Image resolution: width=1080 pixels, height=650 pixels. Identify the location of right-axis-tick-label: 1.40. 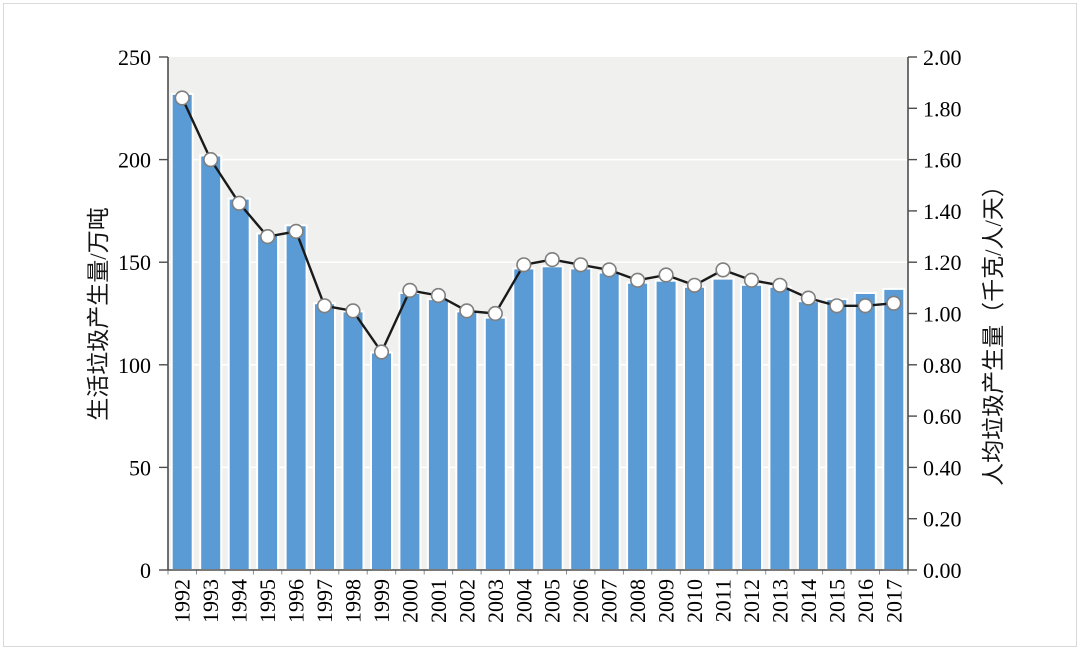
(942, 211).